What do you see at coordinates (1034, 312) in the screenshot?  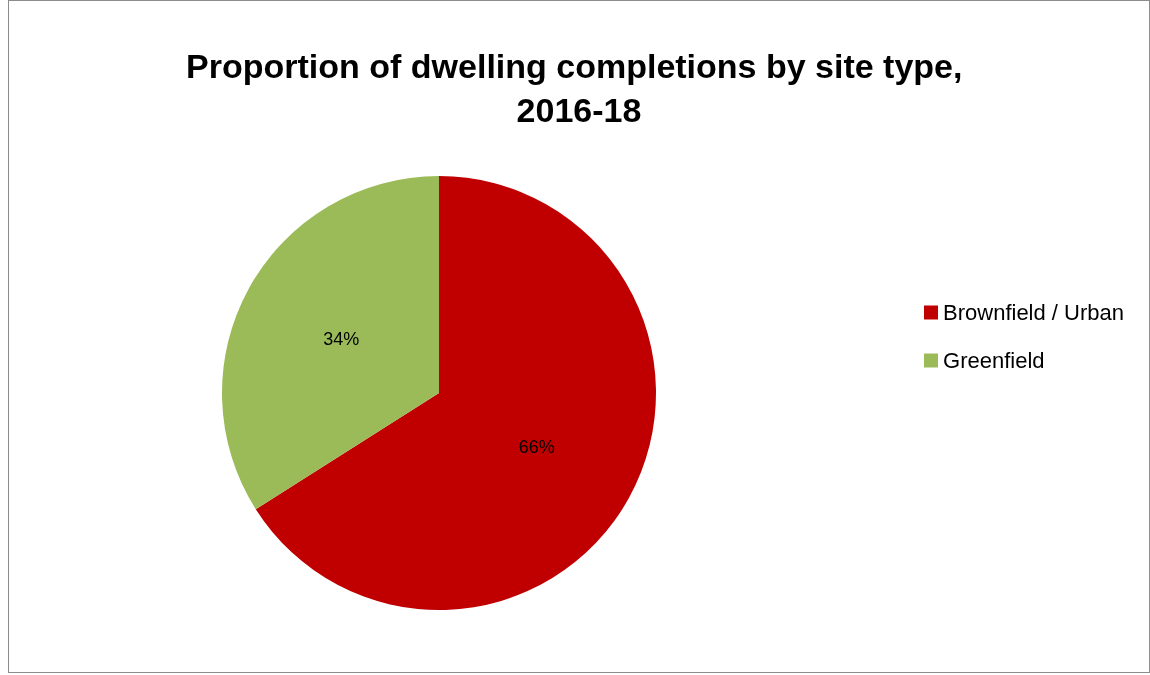 I see `legend-label: Brownfield / Urban` at bounding box center [1034, 312].